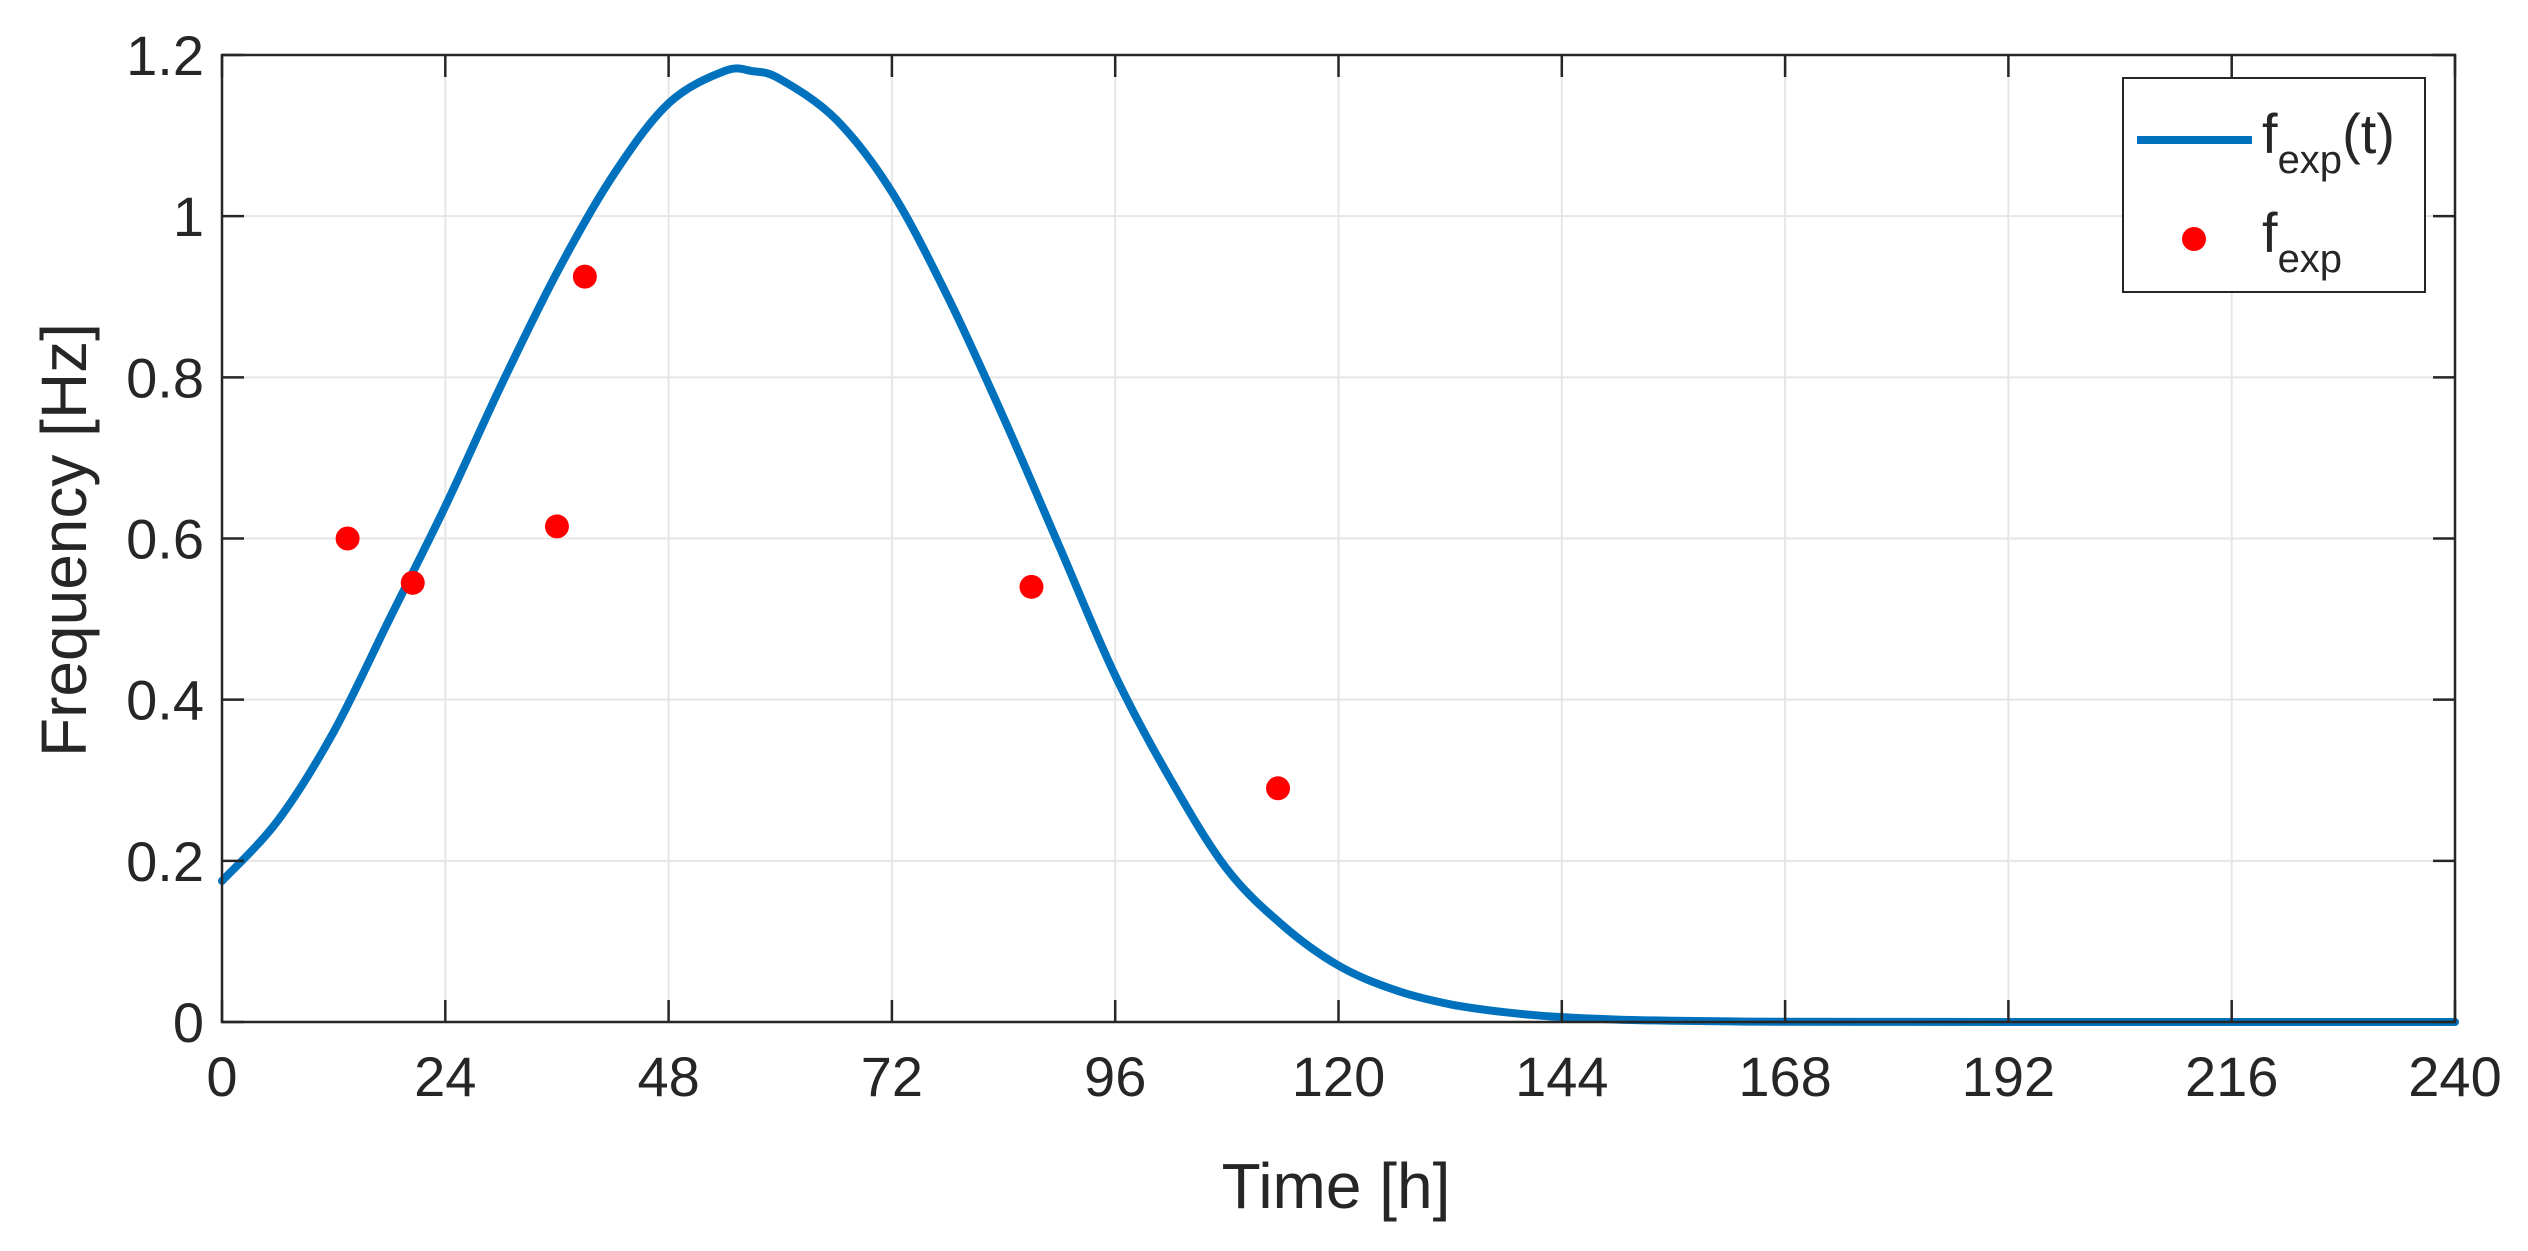 The width and height of the screenshot is (2528, 1251). Describe the element at coordinates (2368, 133) in the screenshot. I see `legend-entry-suffix: (t)` at that location.